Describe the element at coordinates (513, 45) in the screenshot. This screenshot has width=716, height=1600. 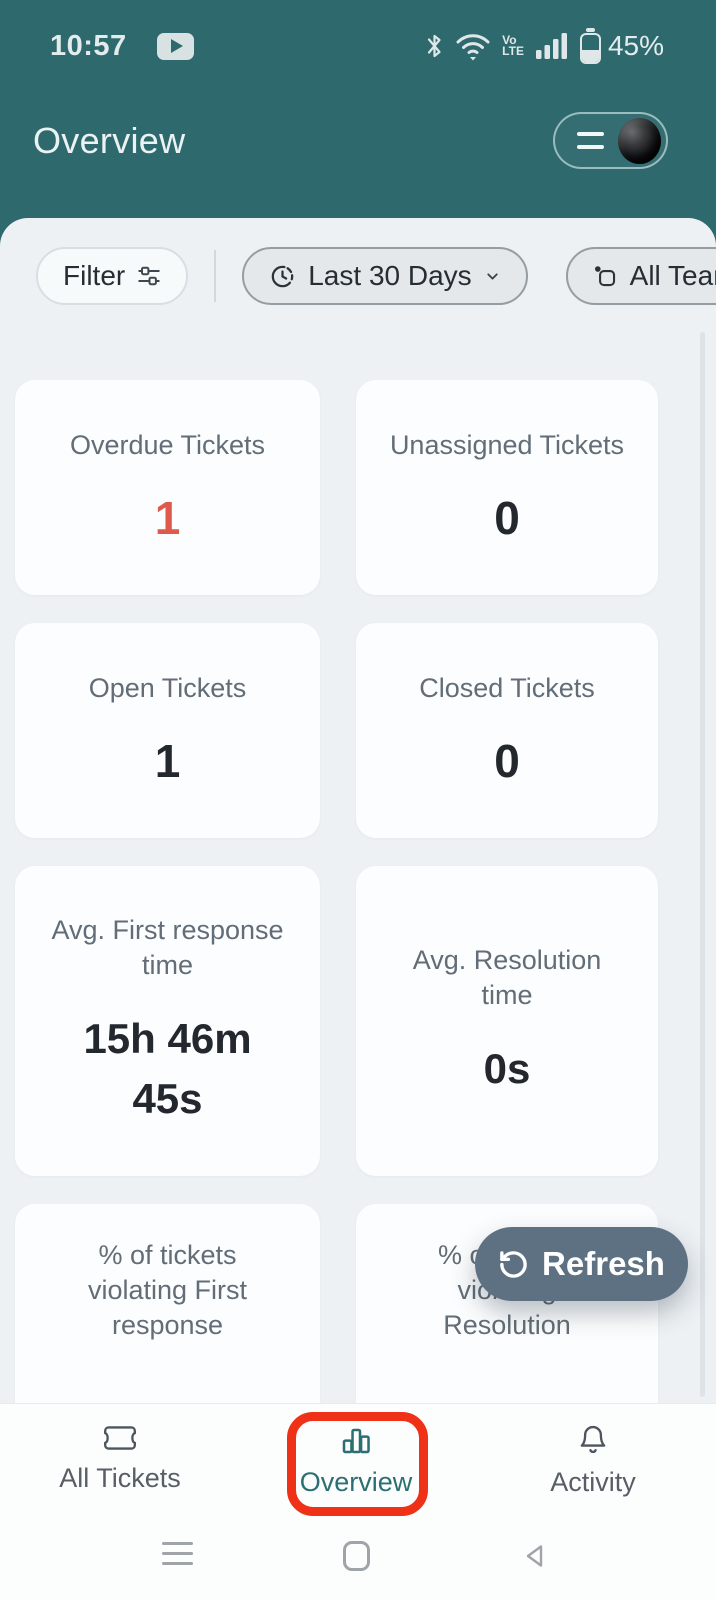
I see `volte-icon: Vo LTE` at that location.